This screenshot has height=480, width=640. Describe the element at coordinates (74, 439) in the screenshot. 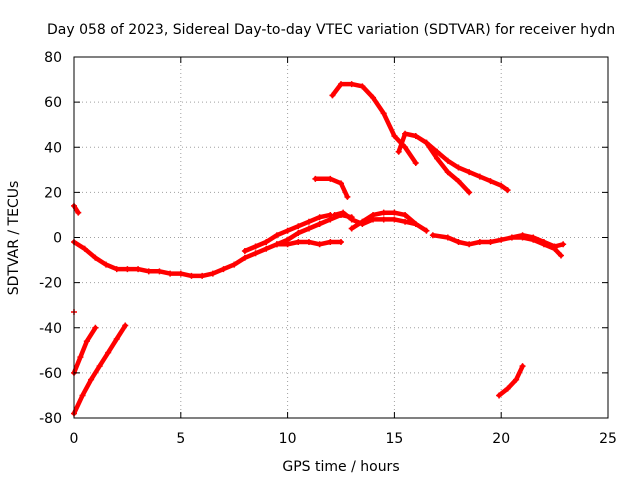

I see `x-tick-label: 0` at that location.